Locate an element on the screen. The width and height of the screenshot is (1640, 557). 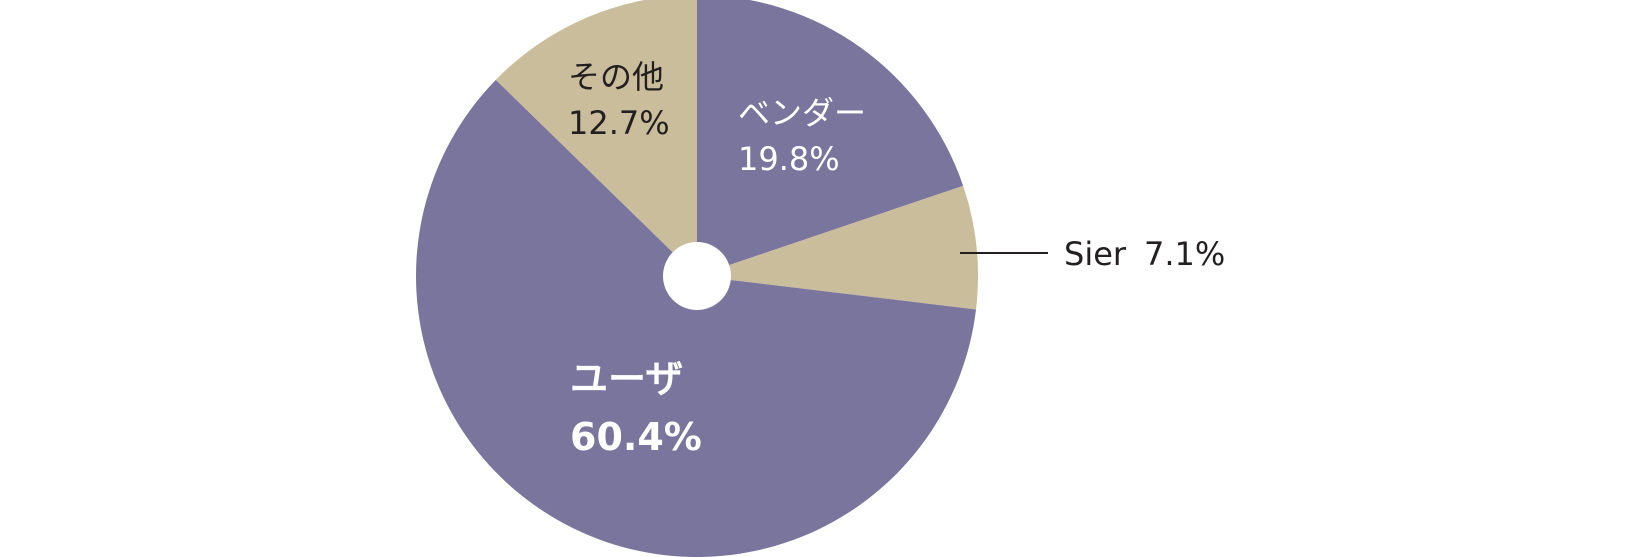
pie-slice-vendor is located at coordinates (830, 138).